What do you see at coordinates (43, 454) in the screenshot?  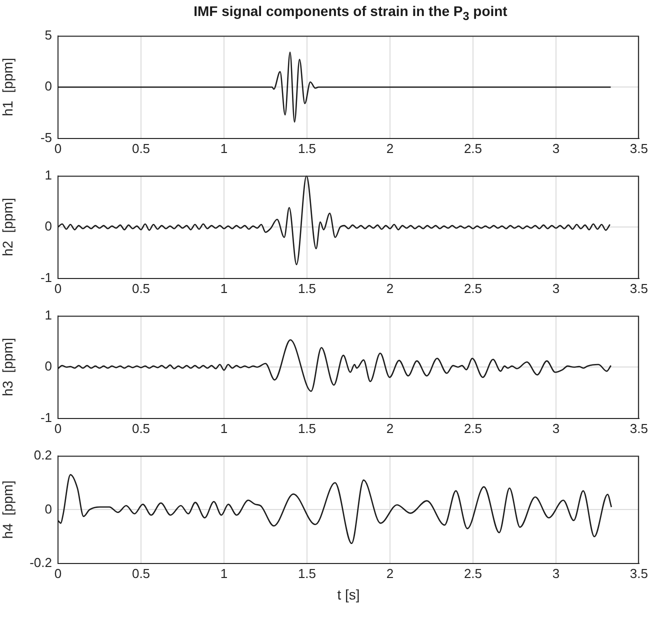 I see `y-tick-label: 0.2` at bounding box center [43, 454].